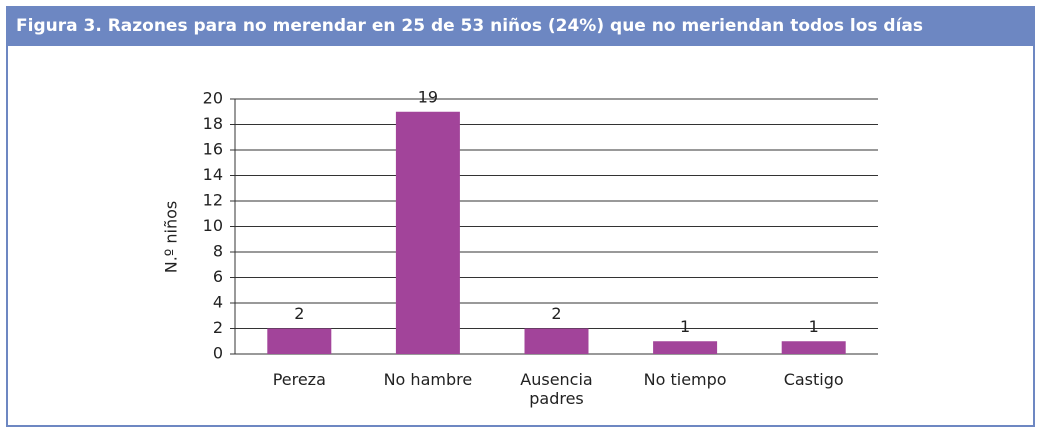 This screenshot has height=436, width=1043. I want to click on x-tick-label: No tiempo, so click(685, 379).